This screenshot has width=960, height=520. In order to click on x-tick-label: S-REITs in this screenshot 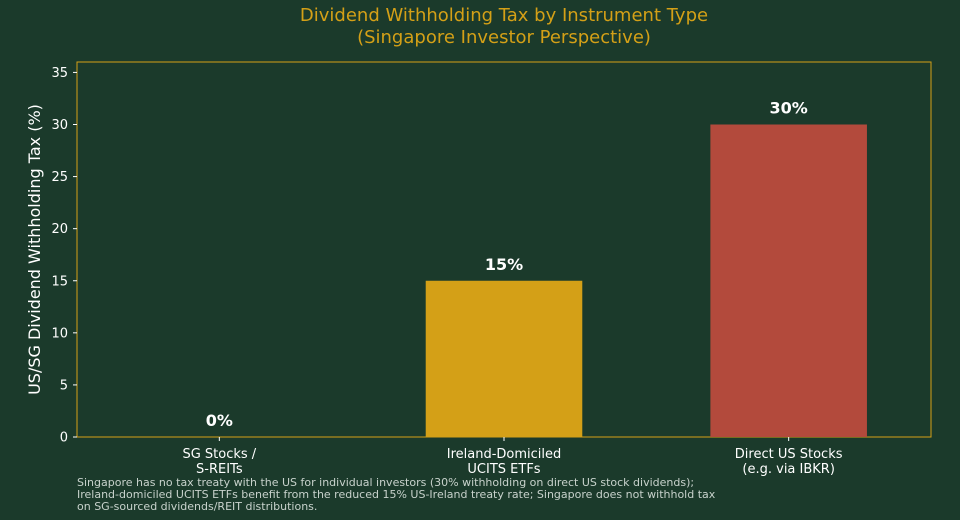, I will do `click(219, 469)`.